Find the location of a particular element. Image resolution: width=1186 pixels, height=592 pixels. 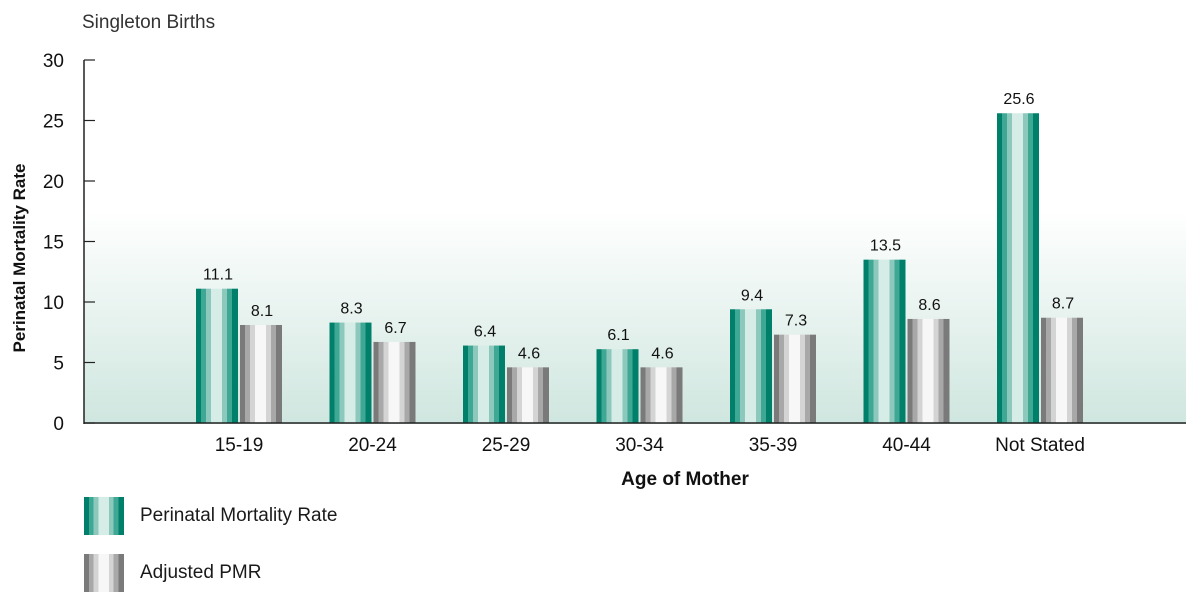

y-tick-label: 0 is located at coordinates (58, 424).